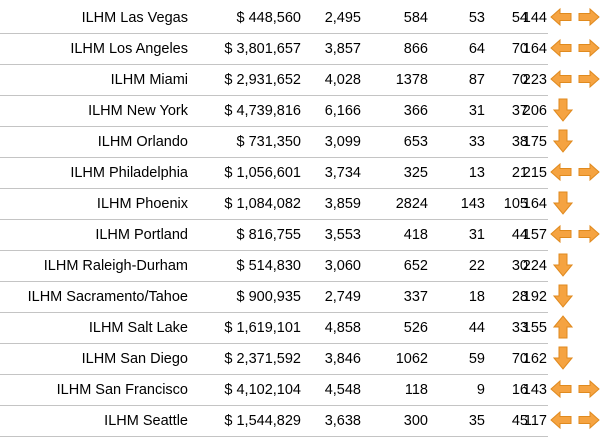  I want to click on count-value-3: 53, so click(476, 18).